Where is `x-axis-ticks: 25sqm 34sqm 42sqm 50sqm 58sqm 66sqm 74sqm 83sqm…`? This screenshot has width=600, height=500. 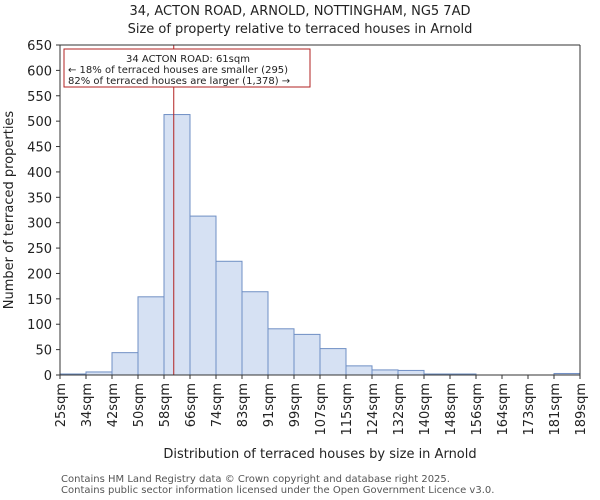
x-axis-ticks: 25sqm 34sqm 42sqm 50sqm 58sqm 66sqm 74sqm 83sqm… is located at coordinates (321, 405).